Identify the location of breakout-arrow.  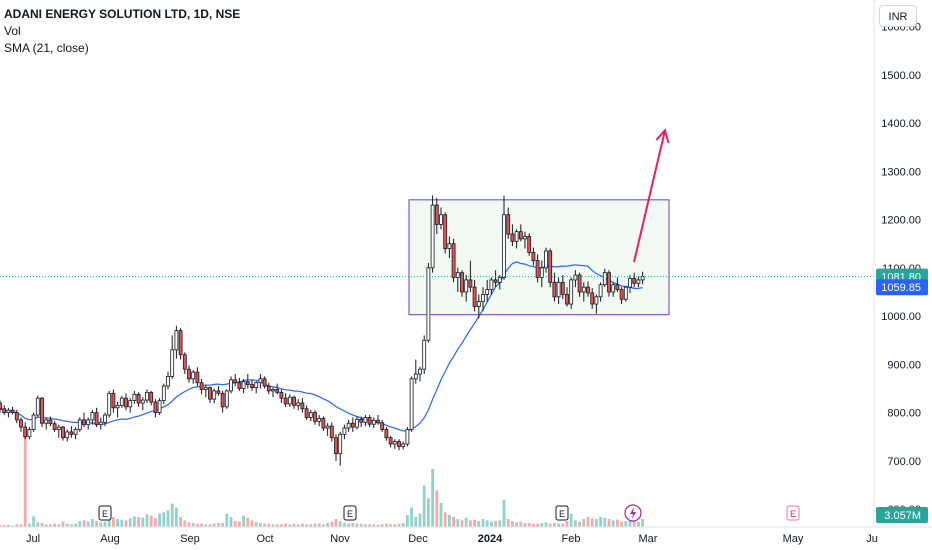
(651, 195).